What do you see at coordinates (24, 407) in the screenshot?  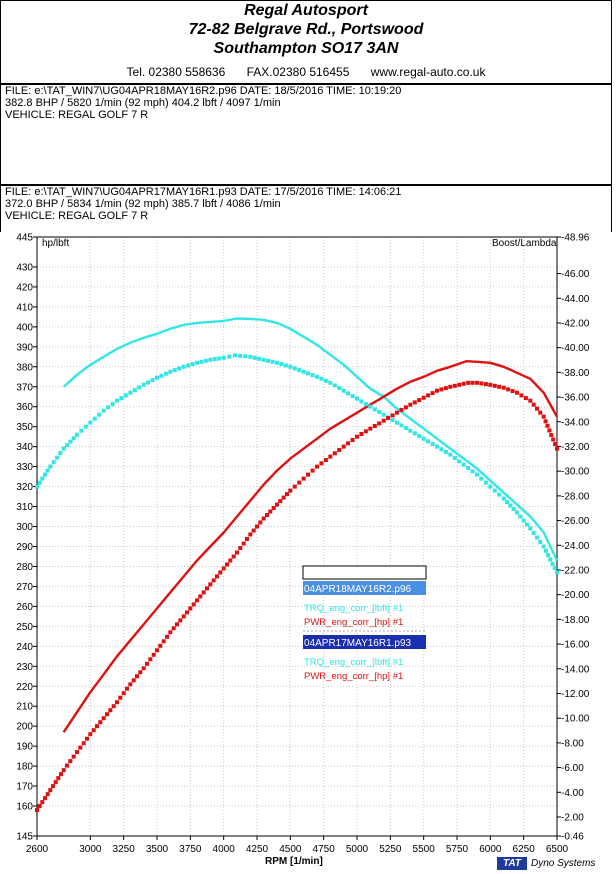 I see `y-left-tick-label: 360` at bounding box center [24, 407].